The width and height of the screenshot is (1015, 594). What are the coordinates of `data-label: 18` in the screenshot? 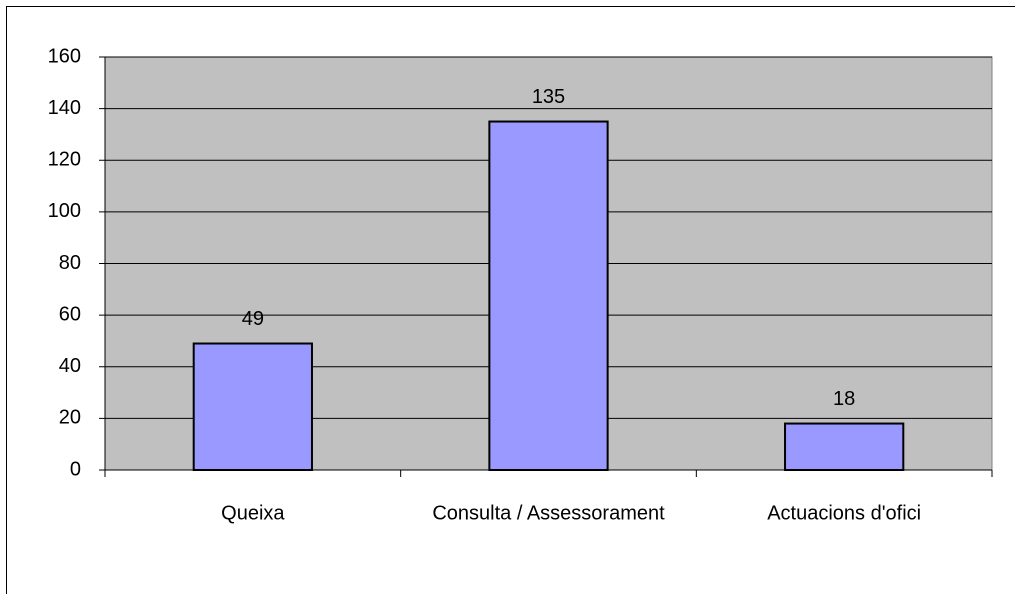 It's located at (844, 399).